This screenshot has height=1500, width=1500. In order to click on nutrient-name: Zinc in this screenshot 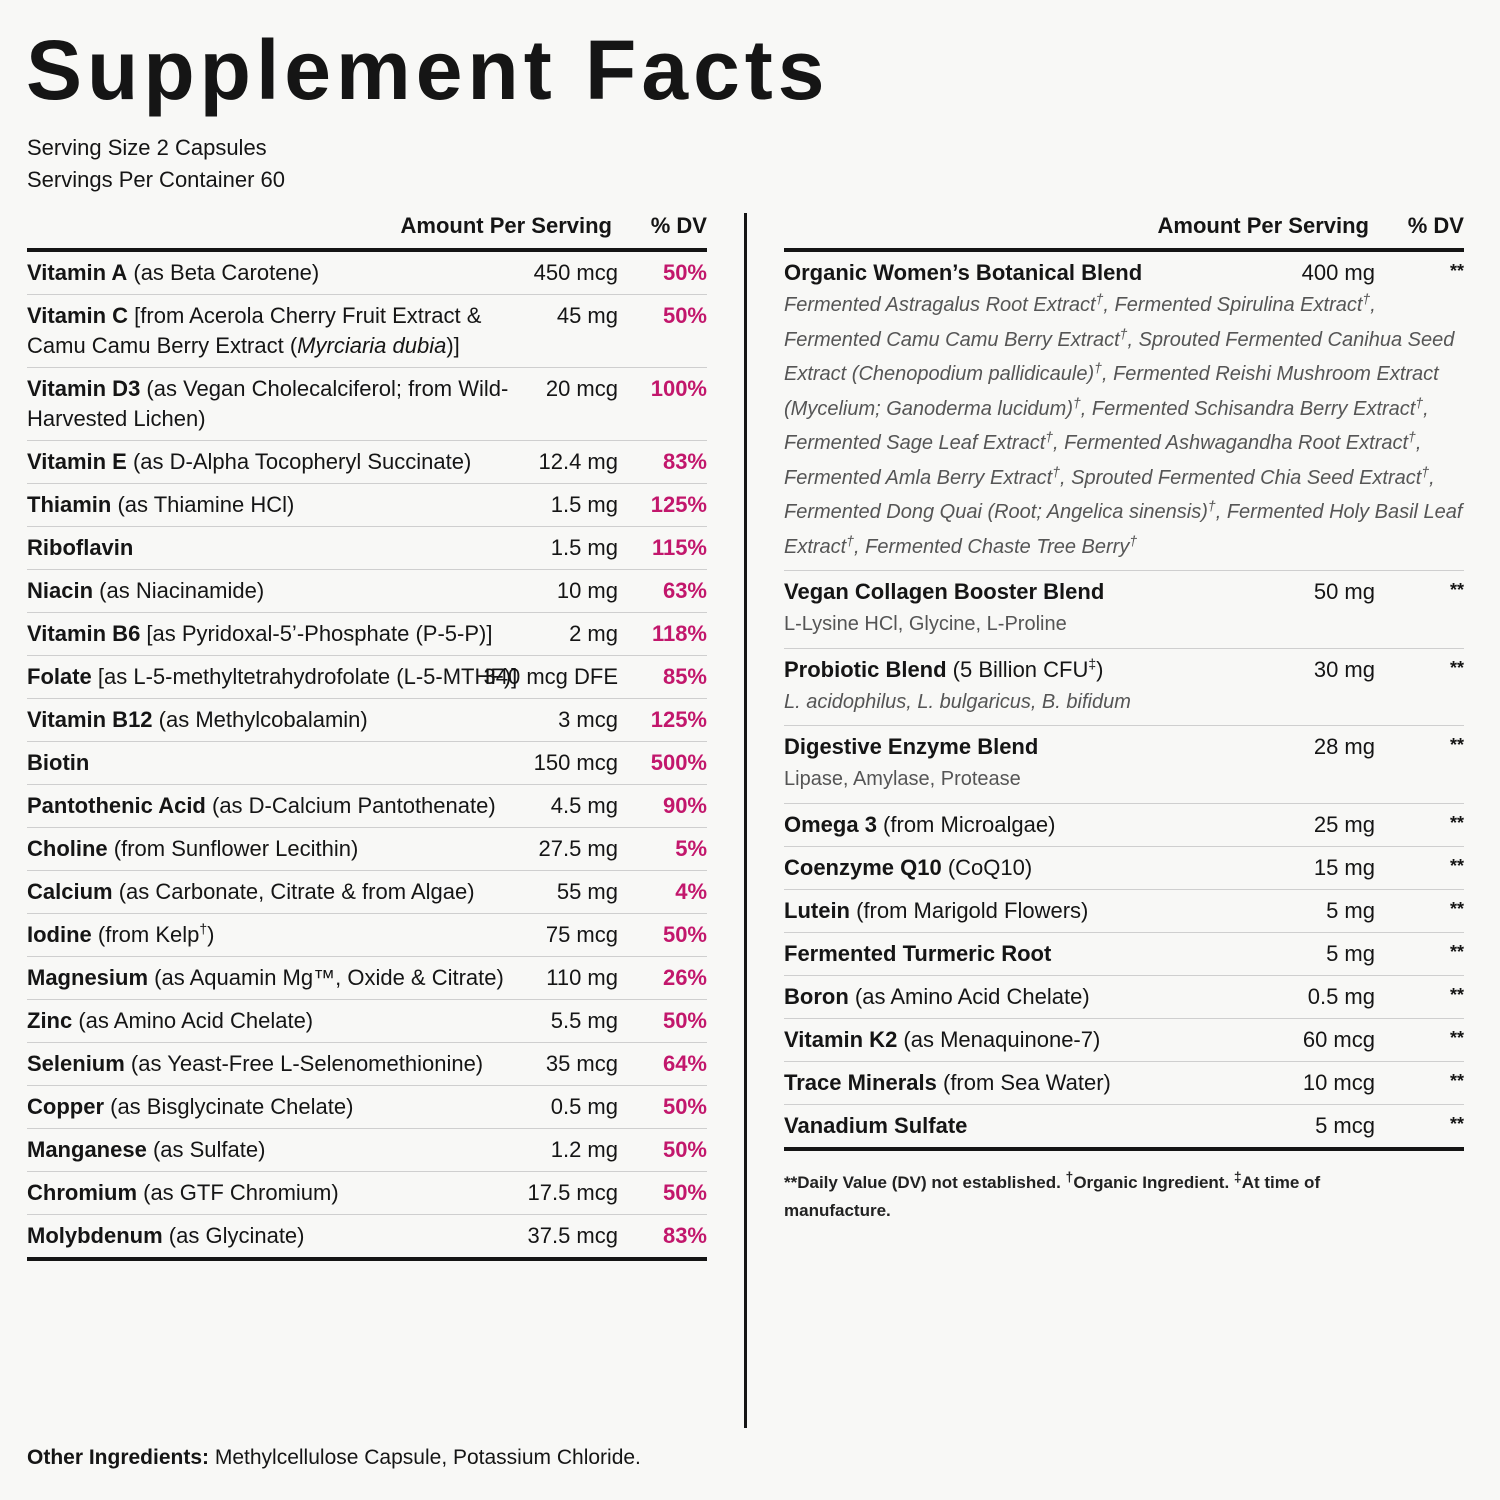, I will do `click(50, 1020)`.